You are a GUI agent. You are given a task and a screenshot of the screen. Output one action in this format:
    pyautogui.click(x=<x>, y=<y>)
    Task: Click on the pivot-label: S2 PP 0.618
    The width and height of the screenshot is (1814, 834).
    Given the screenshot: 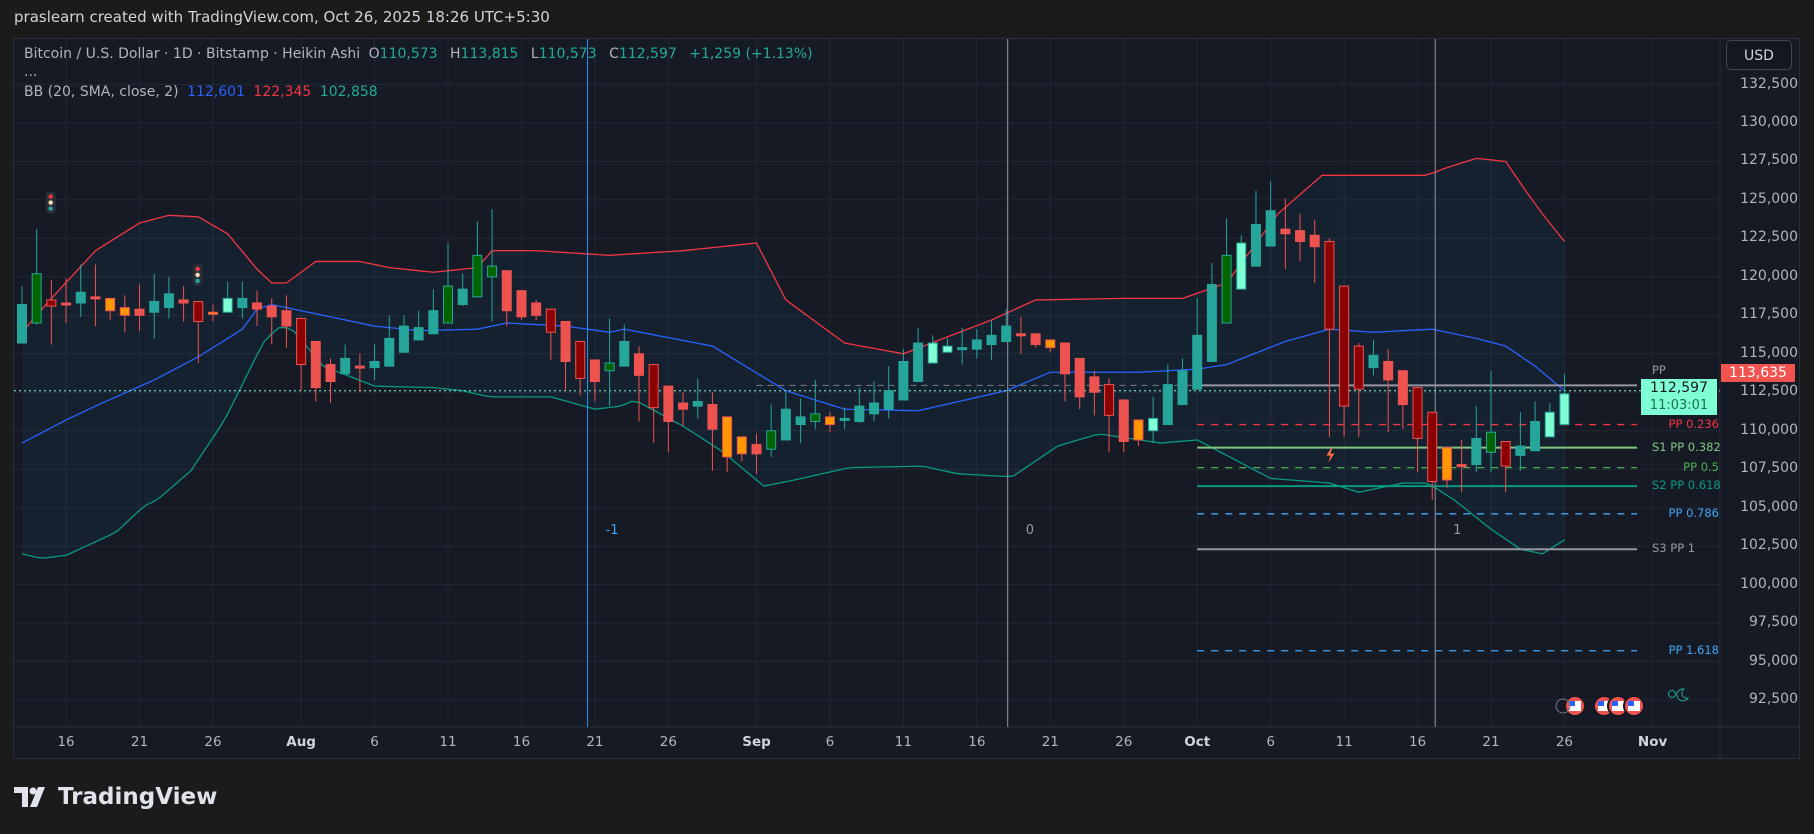 What is the action you would take?
    pyautogui.click(x=1686, y=485)
    